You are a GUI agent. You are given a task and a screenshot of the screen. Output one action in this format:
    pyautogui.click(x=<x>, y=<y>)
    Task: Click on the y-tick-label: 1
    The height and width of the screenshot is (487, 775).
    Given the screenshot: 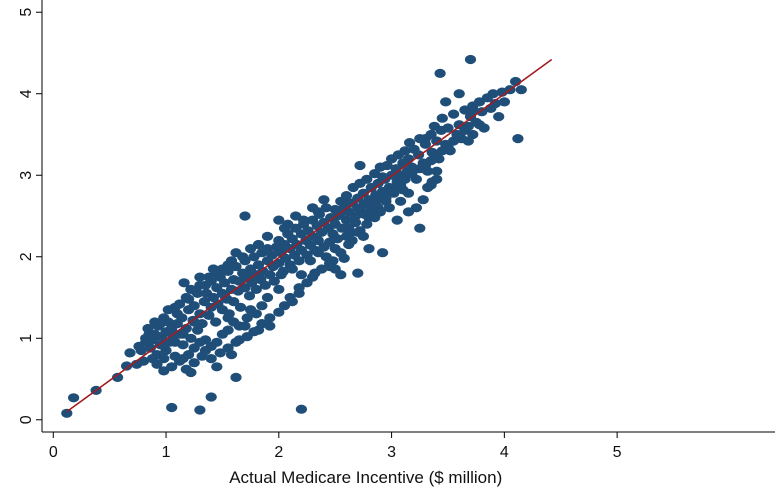 What is the action you would take?
    pyautogui.click(x=26, y=338)
    